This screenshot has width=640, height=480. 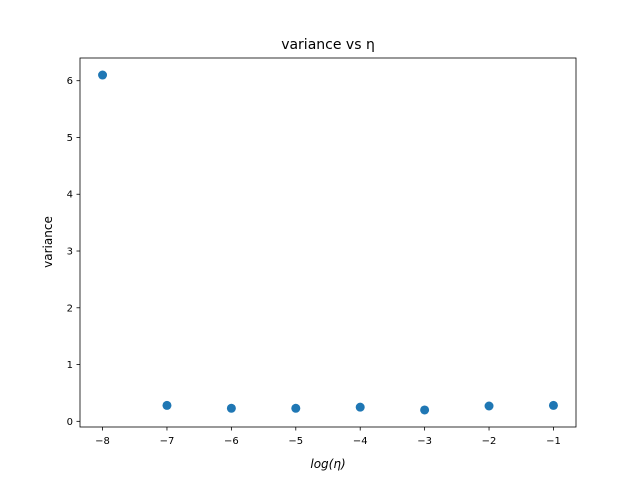 I want to click on y-tick-label: 5, so click(x=70, y=138).